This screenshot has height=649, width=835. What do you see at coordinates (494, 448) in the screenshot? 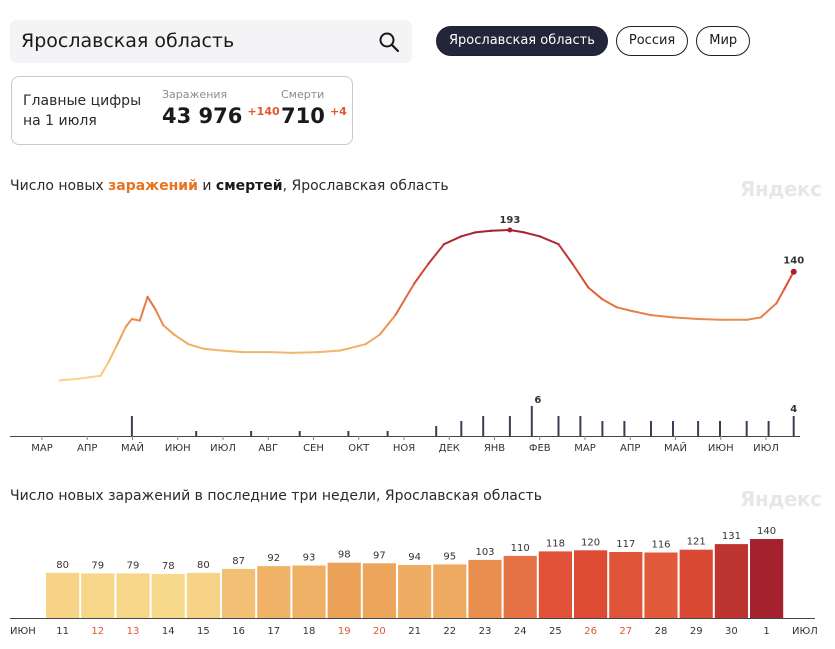
I see `x-tick-label: ЯНВ` at bounding box center [494, 448].